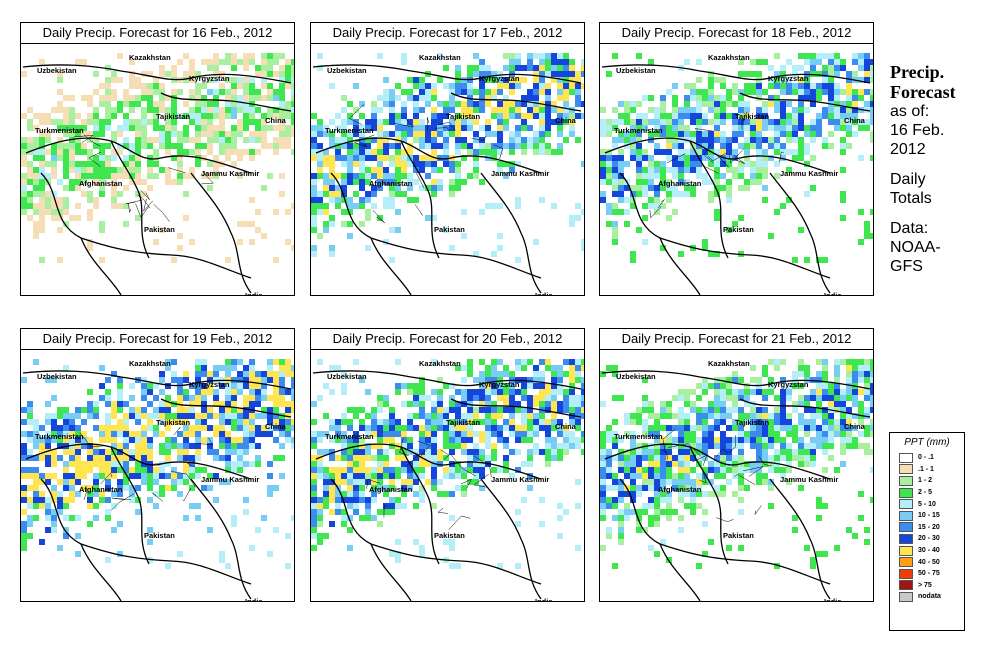 This screenshot has width=983, height=649. Describe the element at coordinates (931, 470) in the screenshot. I see `legend-entry: .1 - 1` at that location.